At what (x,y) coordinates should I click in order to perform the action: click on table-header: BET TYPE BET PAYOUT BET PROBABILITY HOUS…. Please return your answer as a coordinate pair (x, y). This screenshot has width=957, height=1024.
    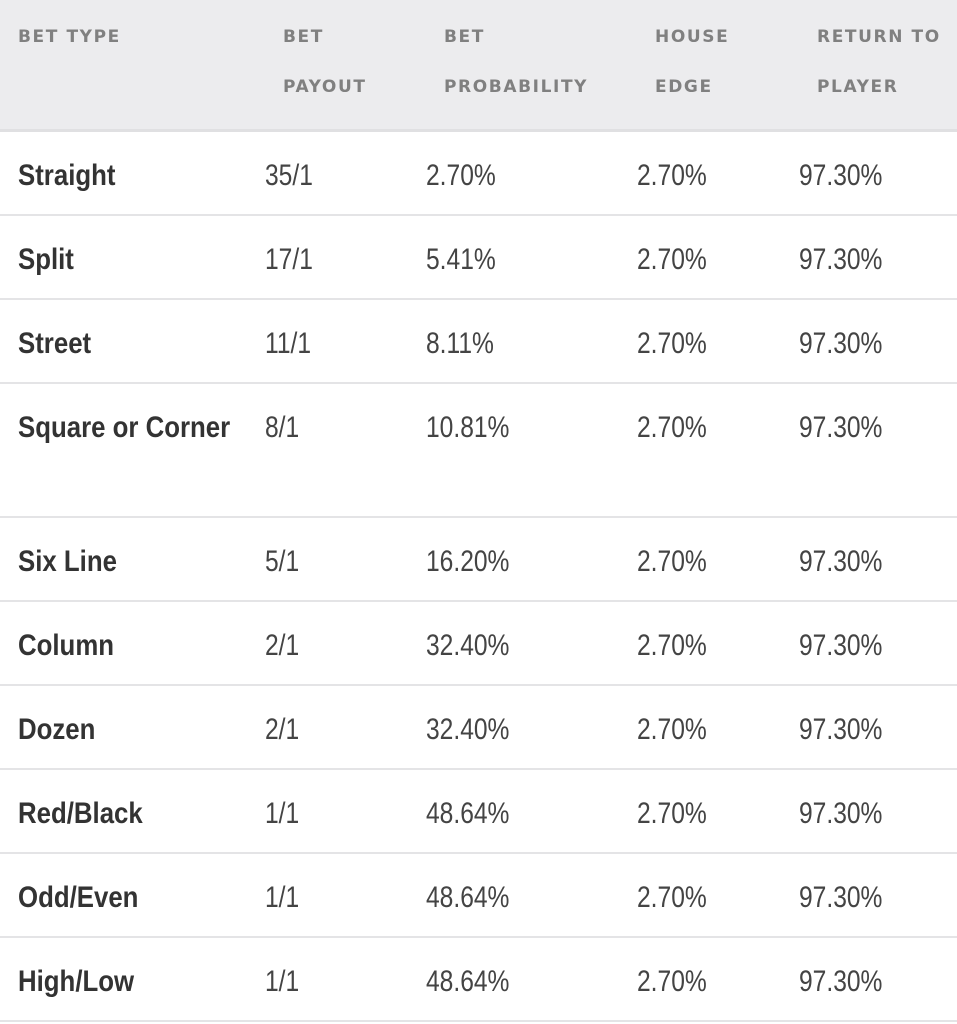
    Looking at the image, I should click on (478, 65).